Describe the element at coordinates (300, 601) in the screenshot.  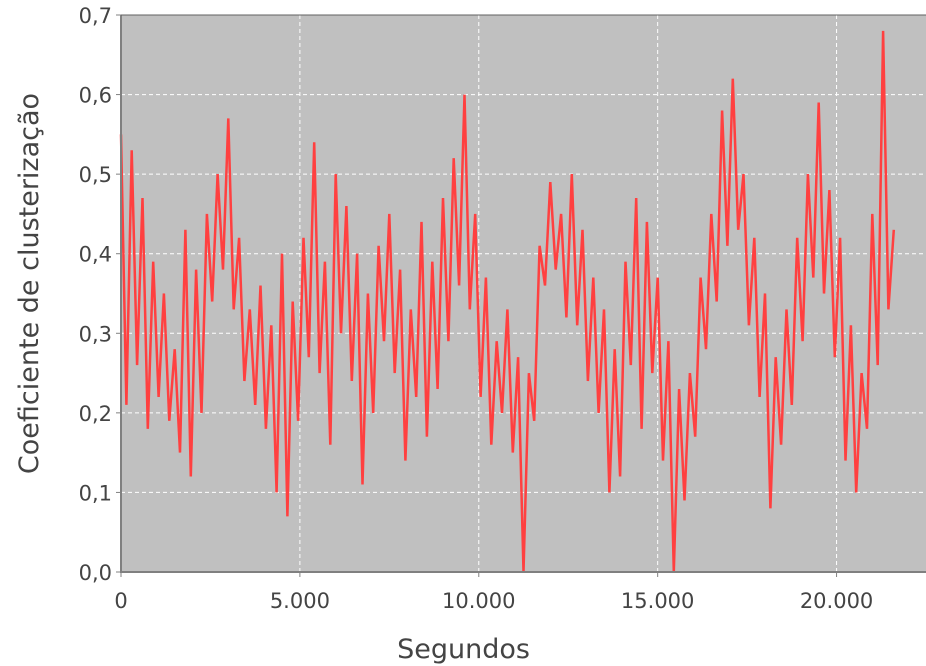
I see `x-tick-label: 5.000` at that location.